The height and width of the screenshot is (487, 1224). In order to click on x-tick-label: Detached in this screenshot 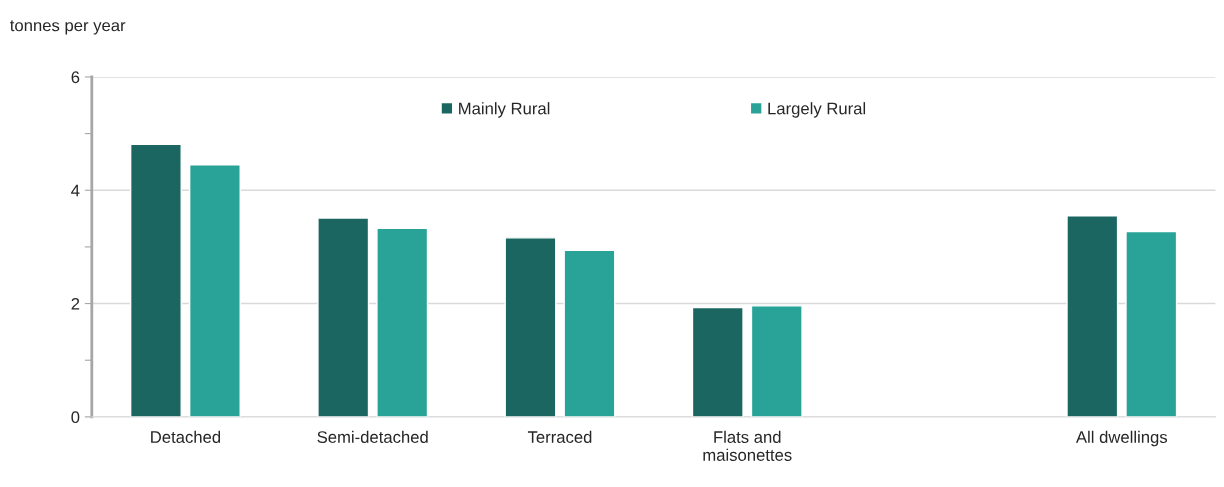, I will do `click(186, 436)`.